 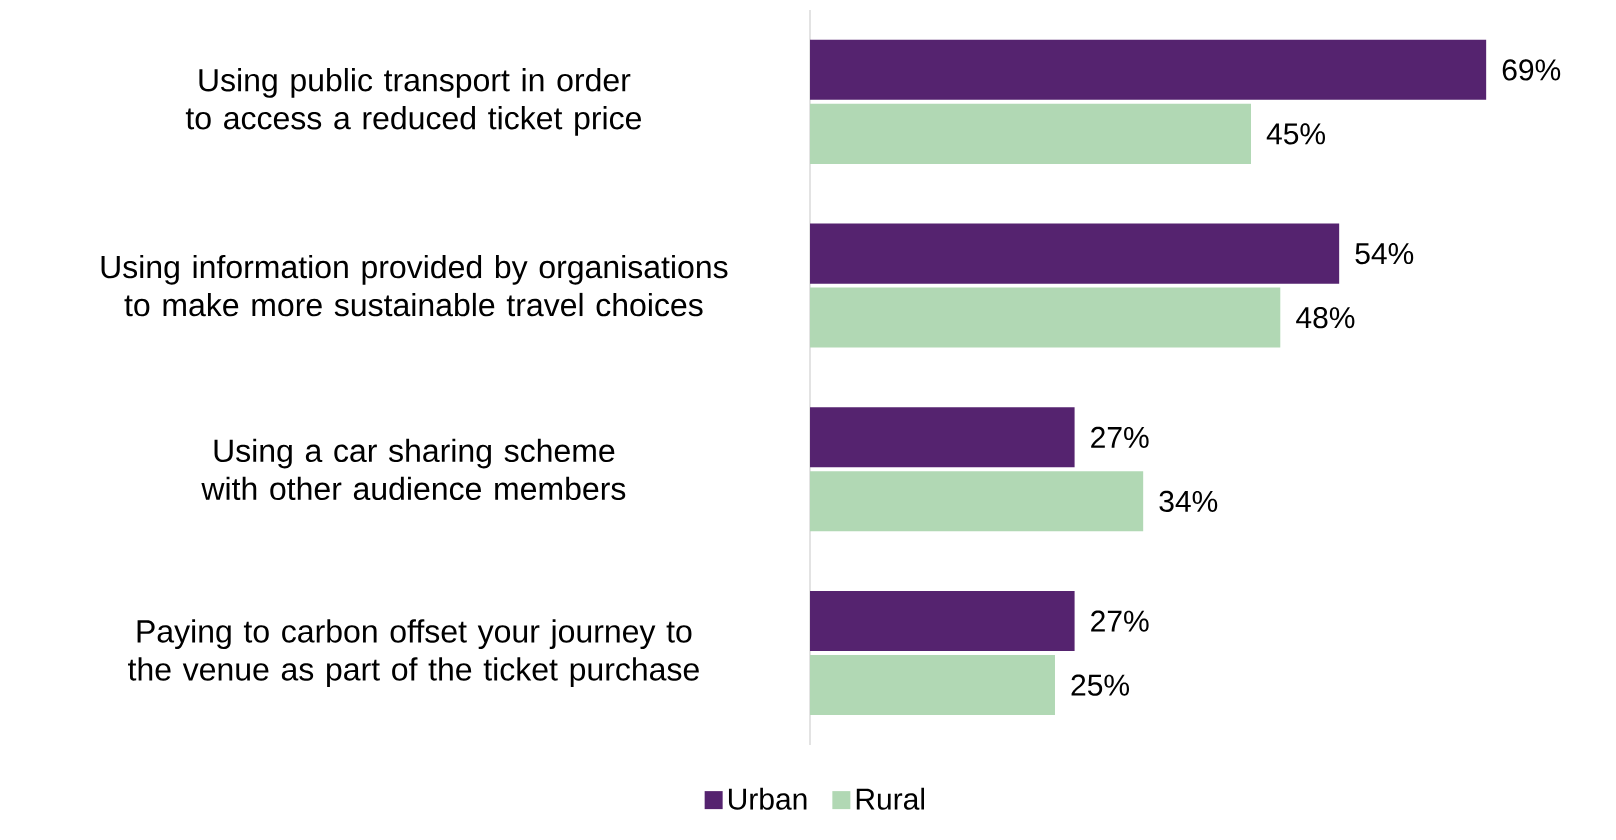 What do you see at coordinates (1188, 501) in the screenshot?
I see `data-label: 34%` at bounding box center [1188, 501].